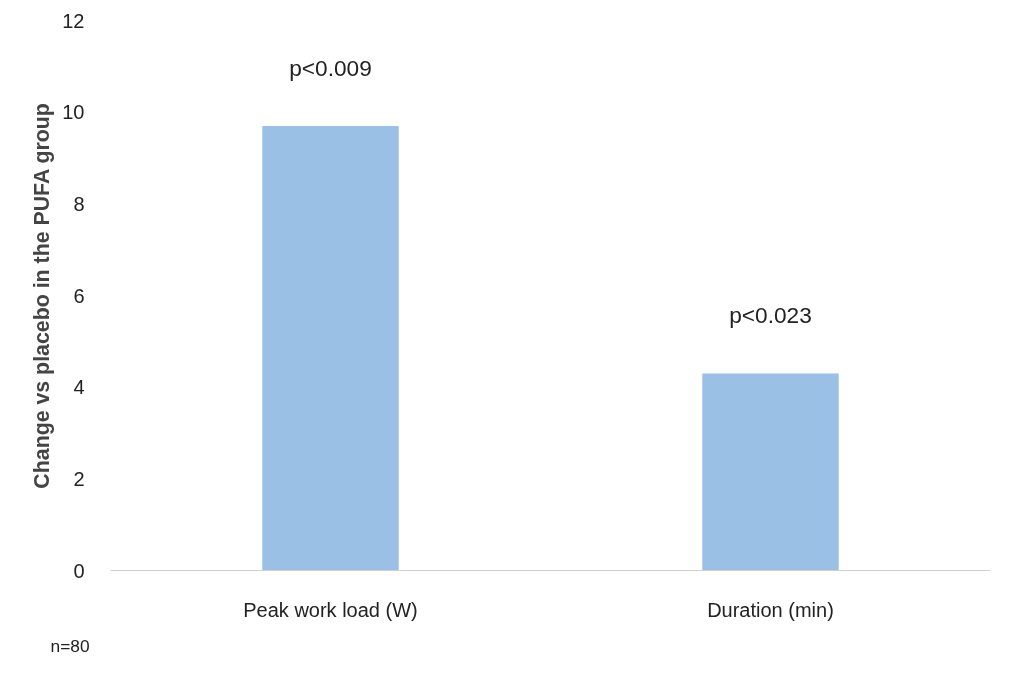  Describe the element at coordinates (70, 645) in the screenshot. I see `text: n=80` at that location.